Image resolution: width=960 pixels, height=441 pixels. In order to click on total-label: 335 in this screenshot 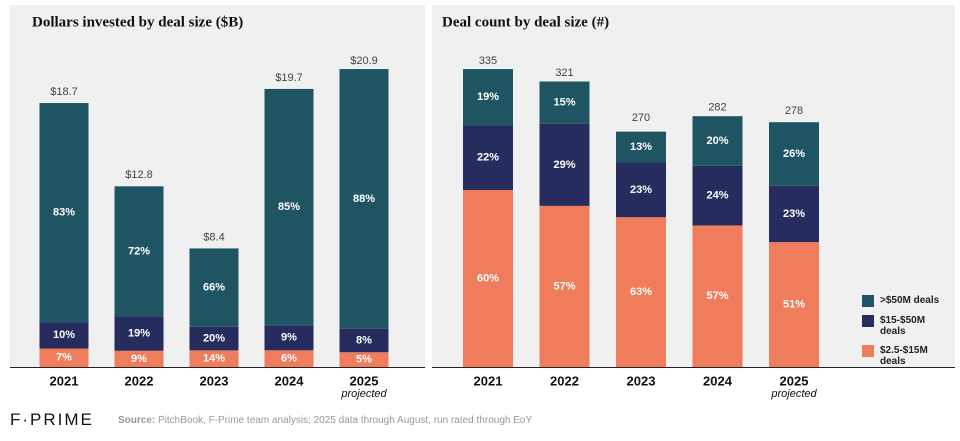, I will do `click(488, 61)`.